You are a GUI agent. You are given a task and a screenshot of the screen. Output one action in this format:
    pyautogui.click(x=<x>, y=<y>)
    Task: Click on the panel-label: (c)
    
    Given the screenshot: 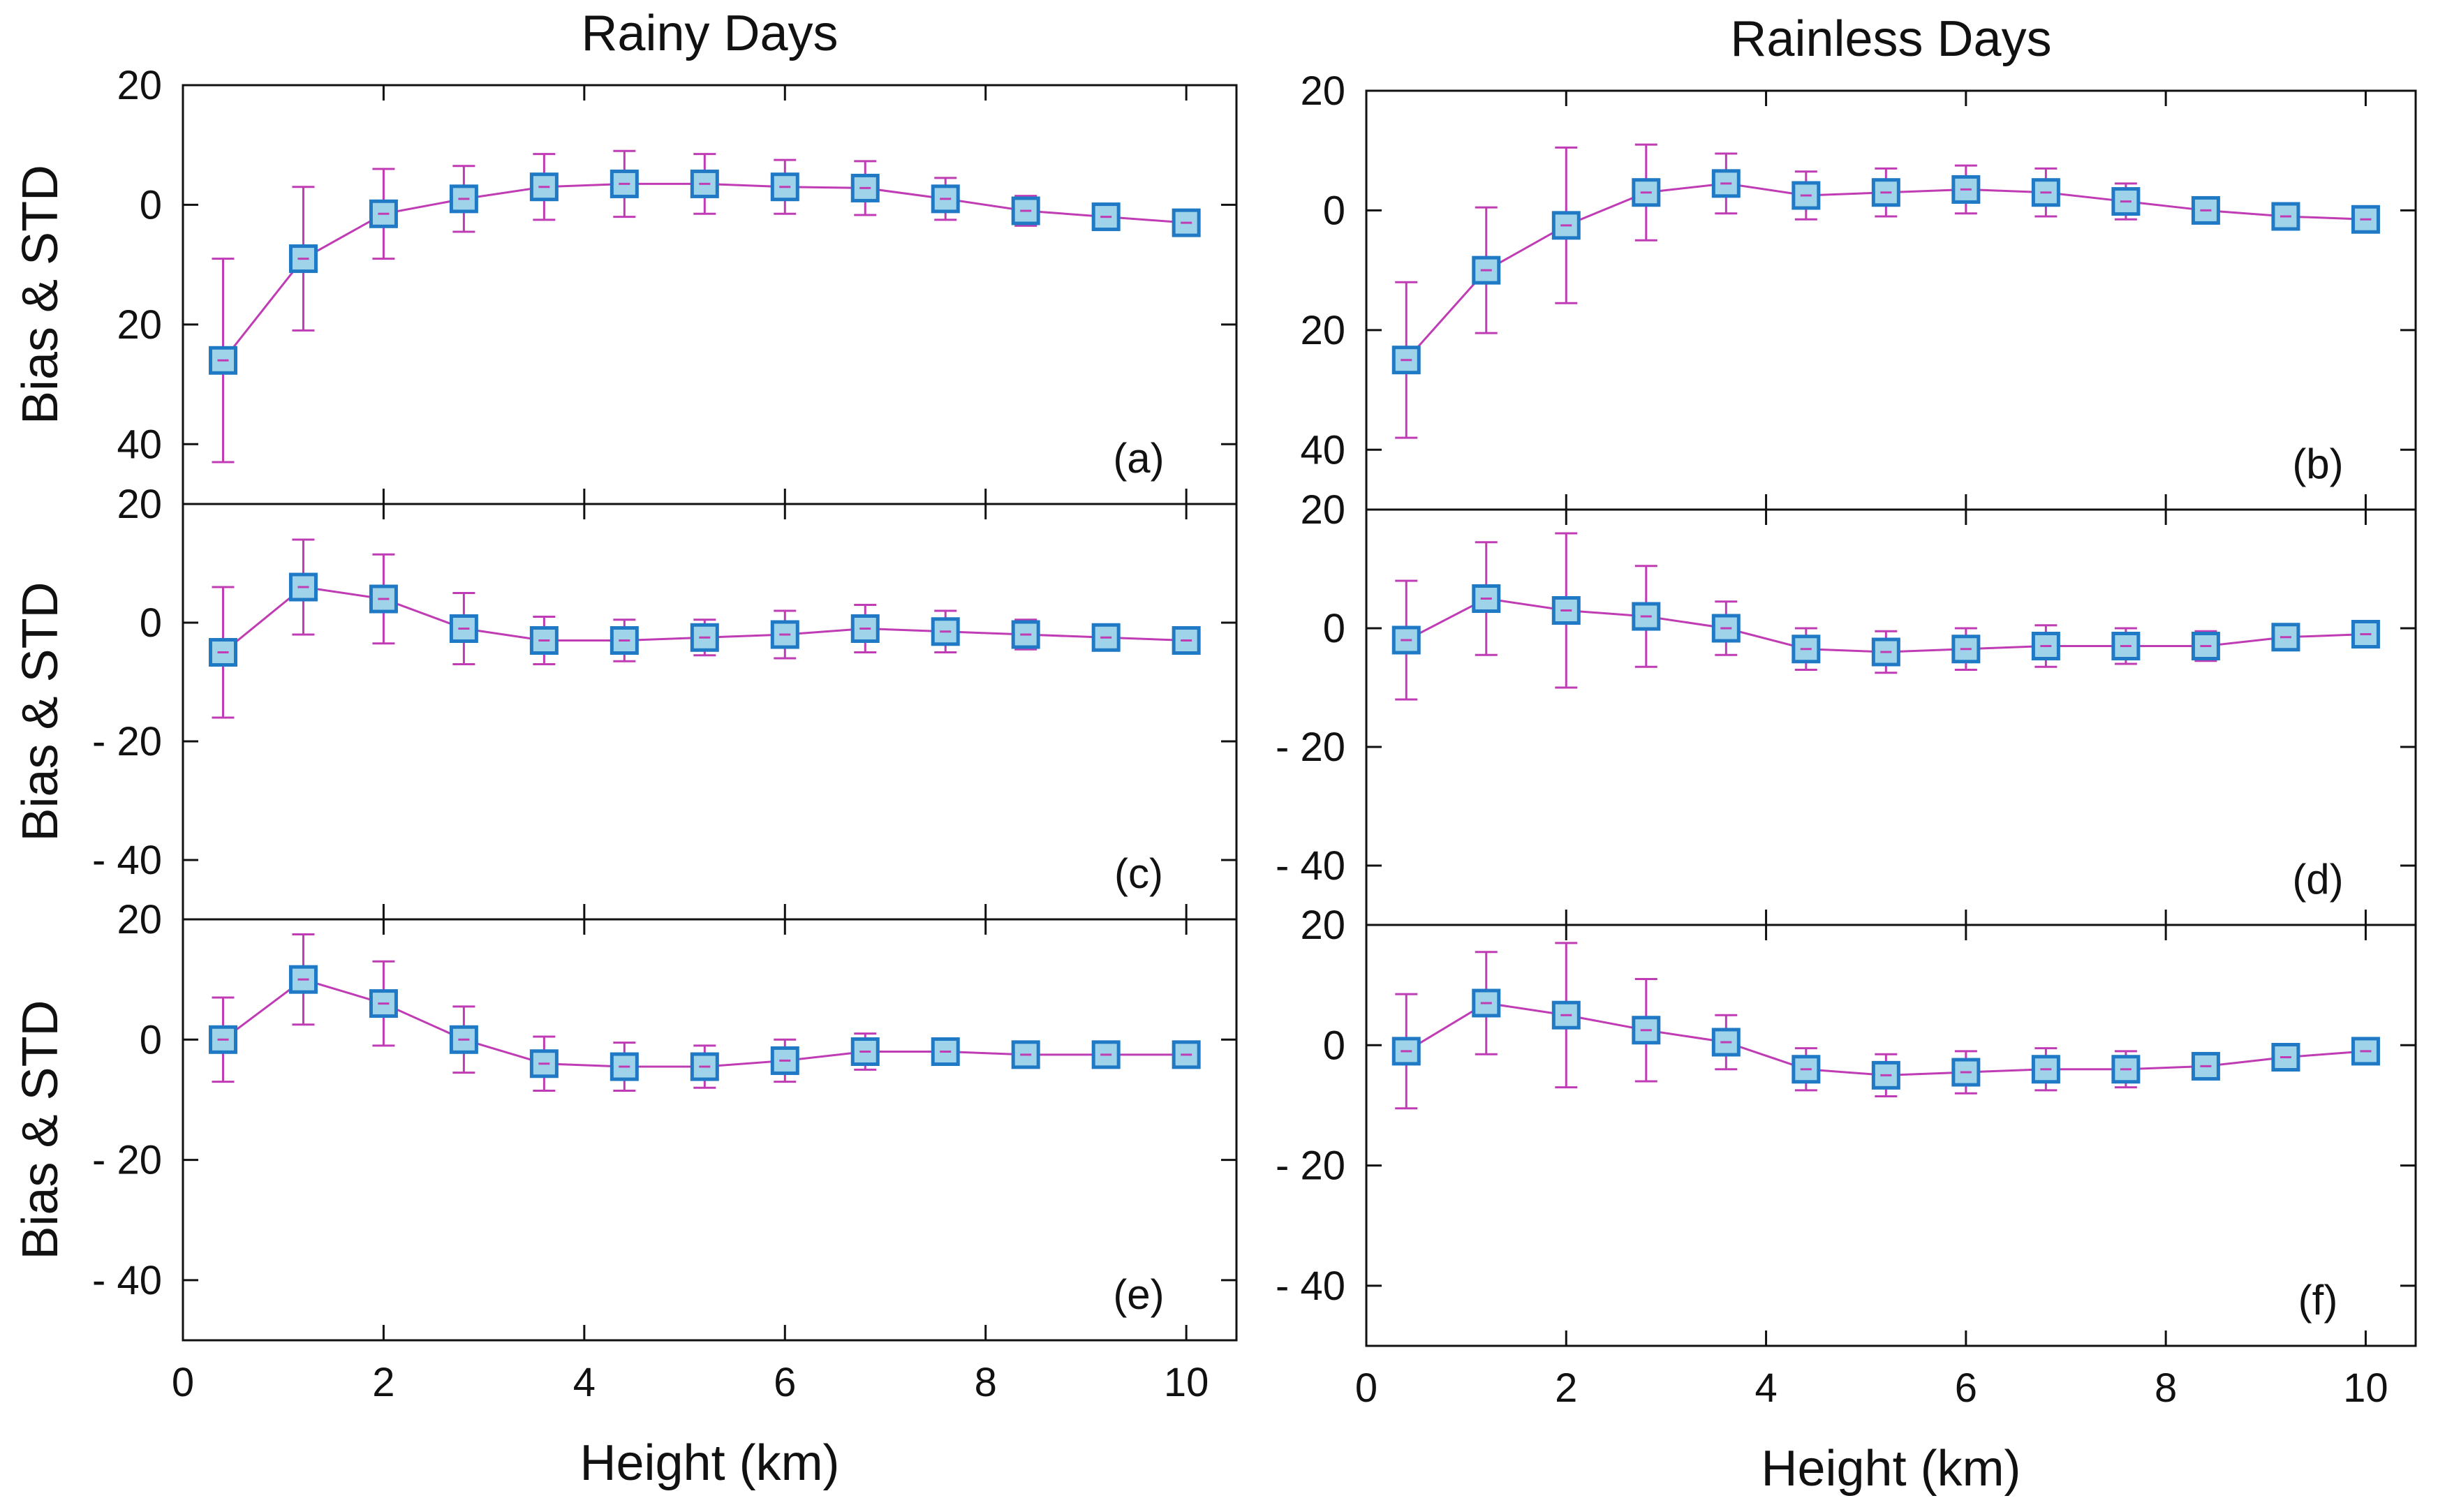 What is the action you would take?
    pyautogui.click(x=1138, y=873)
    